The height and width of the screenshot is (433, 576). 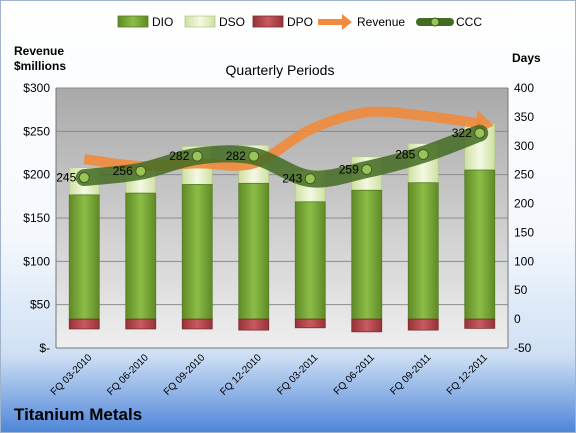 What do you see at coordinates (162, 22) in the screenshot?
I see `legend-label: DIO` at bounding box center [162, 22].